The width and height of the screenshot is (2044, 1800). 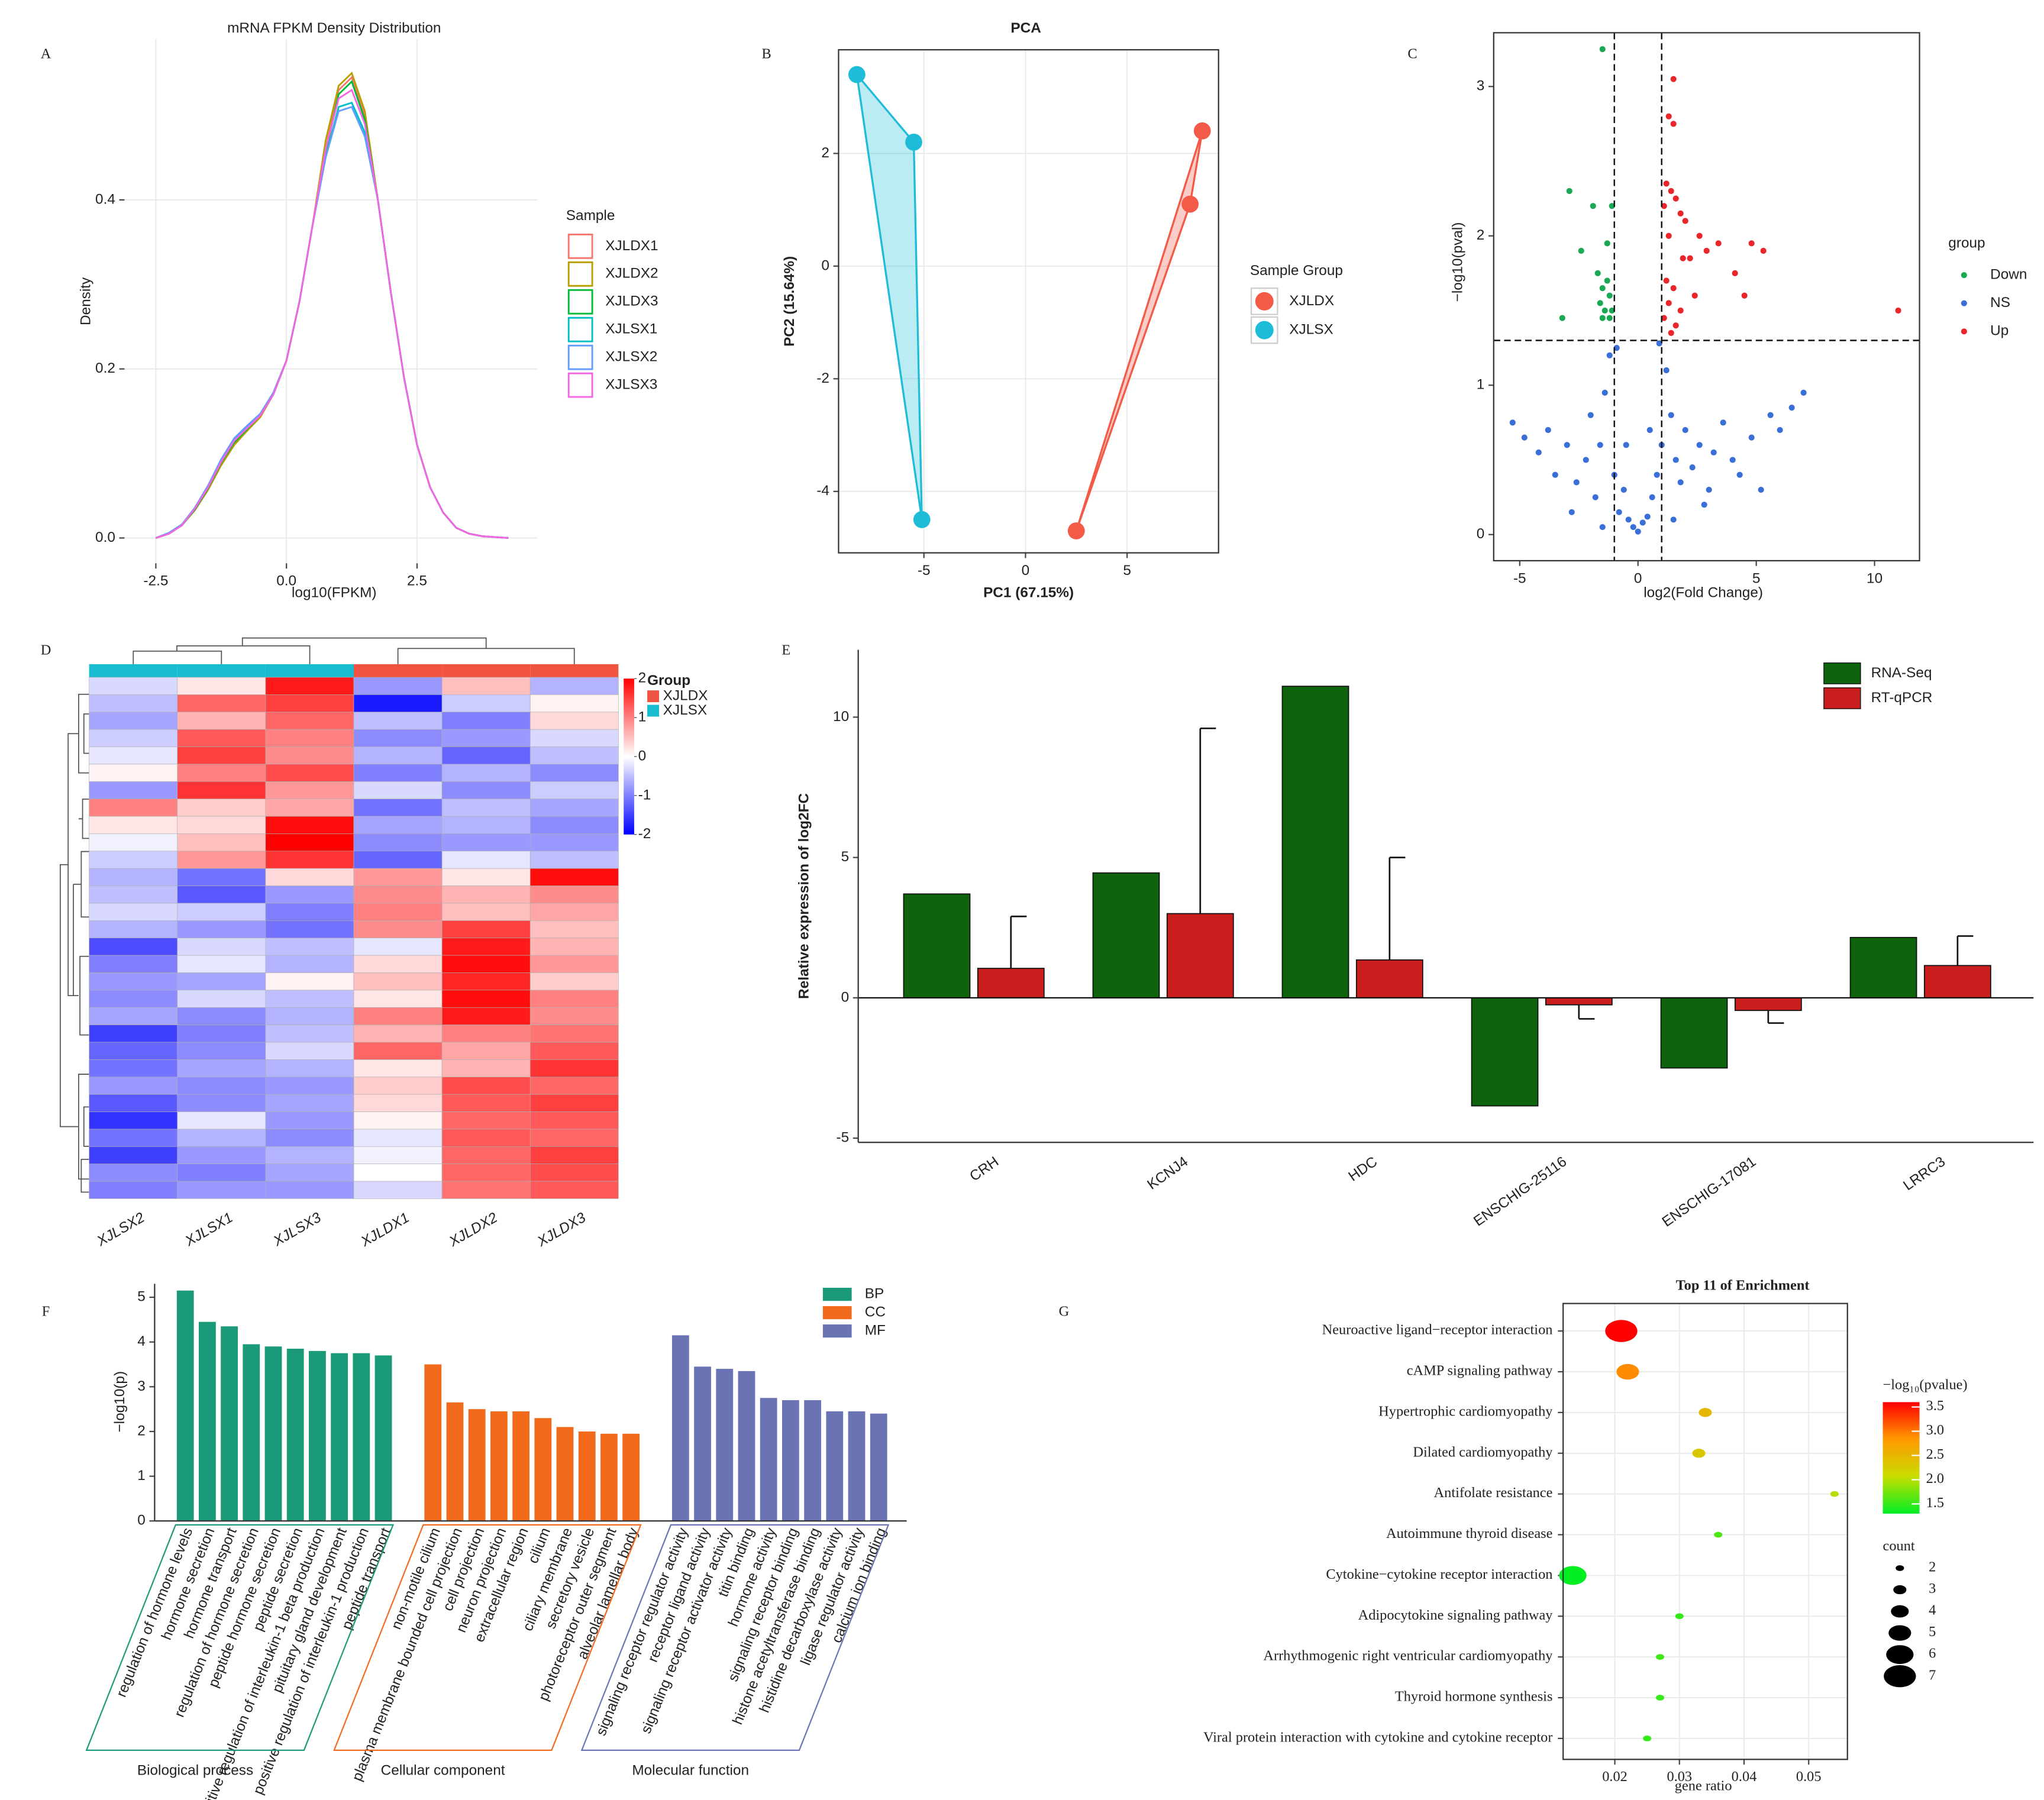 I want to click on y-tick-label: 1, so click(x=141, y=1476).